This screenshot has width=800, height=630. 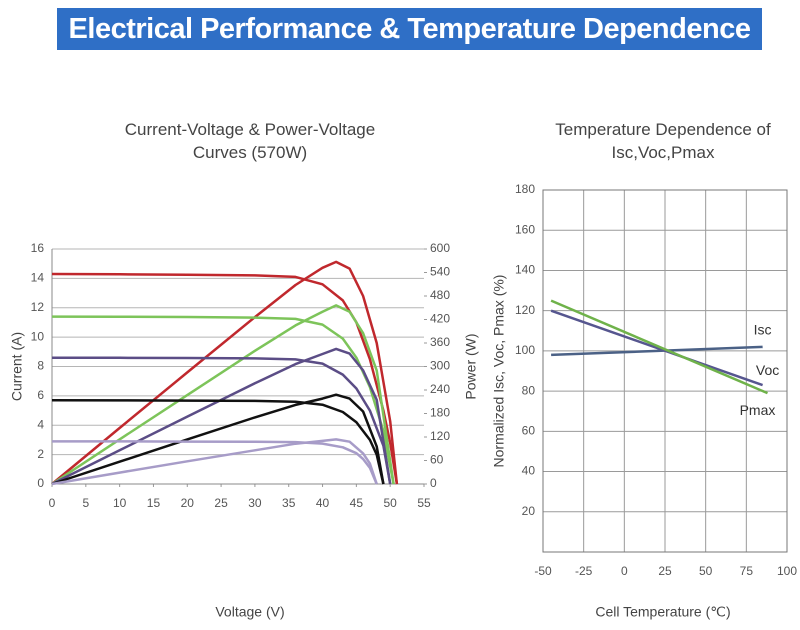 I want to click on y-axis-label: Current (A), so click(x=17, y=366).